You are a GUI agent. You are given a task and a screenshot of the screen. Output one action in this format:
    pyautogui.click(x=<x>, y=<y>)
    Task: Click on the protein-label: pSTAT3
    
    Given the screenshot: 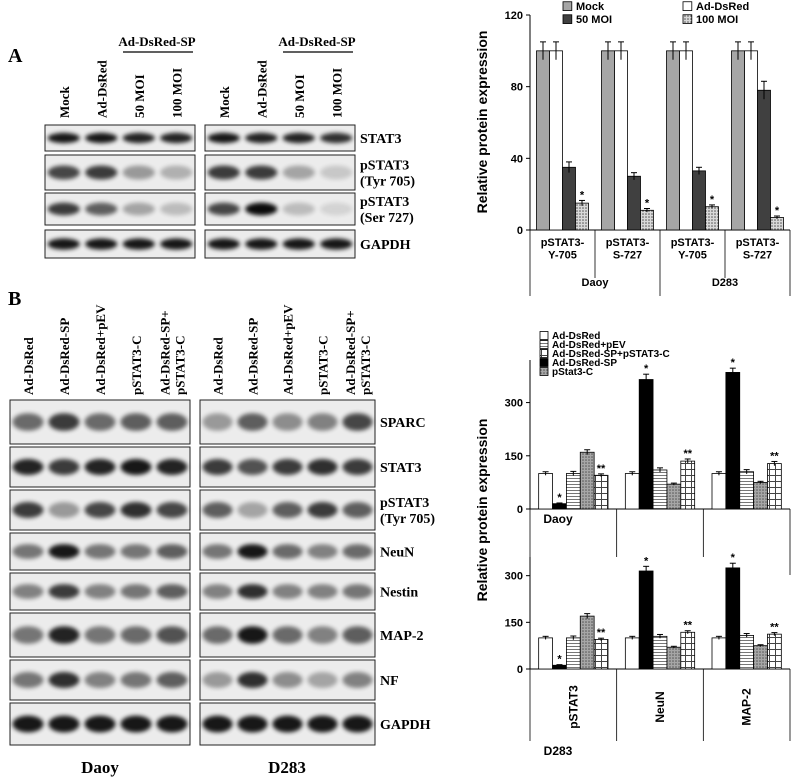 What is the action you would take?
    pyautogui.click(x=384, y=202)
    